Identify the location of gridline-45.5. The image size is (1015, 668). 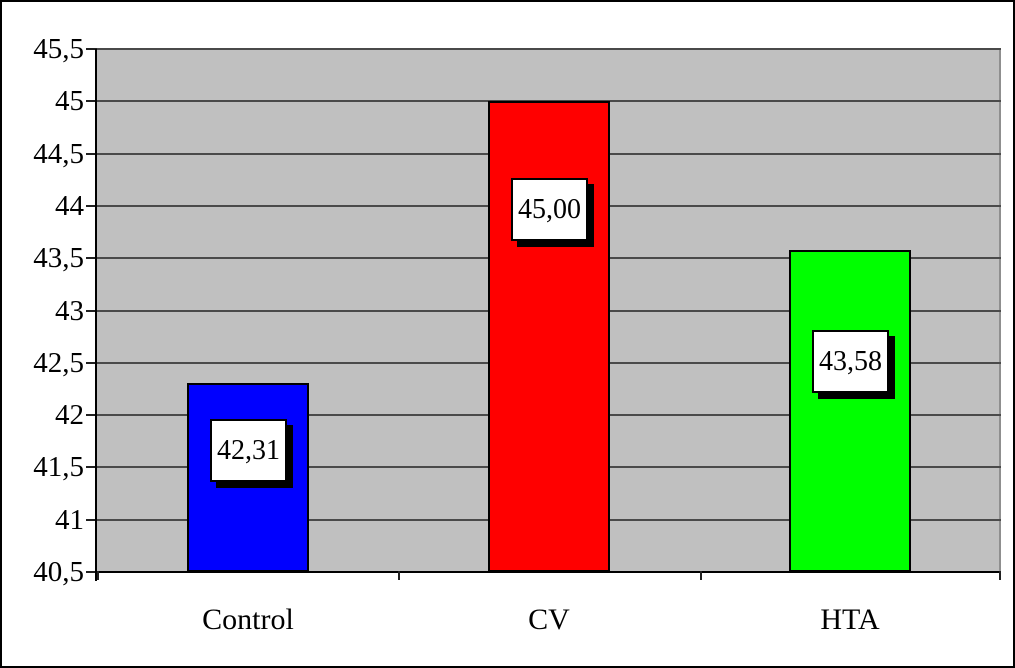
(549, 49).